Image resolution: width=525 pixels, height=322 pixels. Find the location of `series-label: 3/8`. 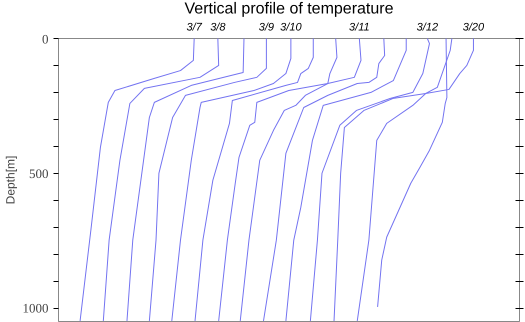

series-label: 3/8 is located at coordinates (218, 27).